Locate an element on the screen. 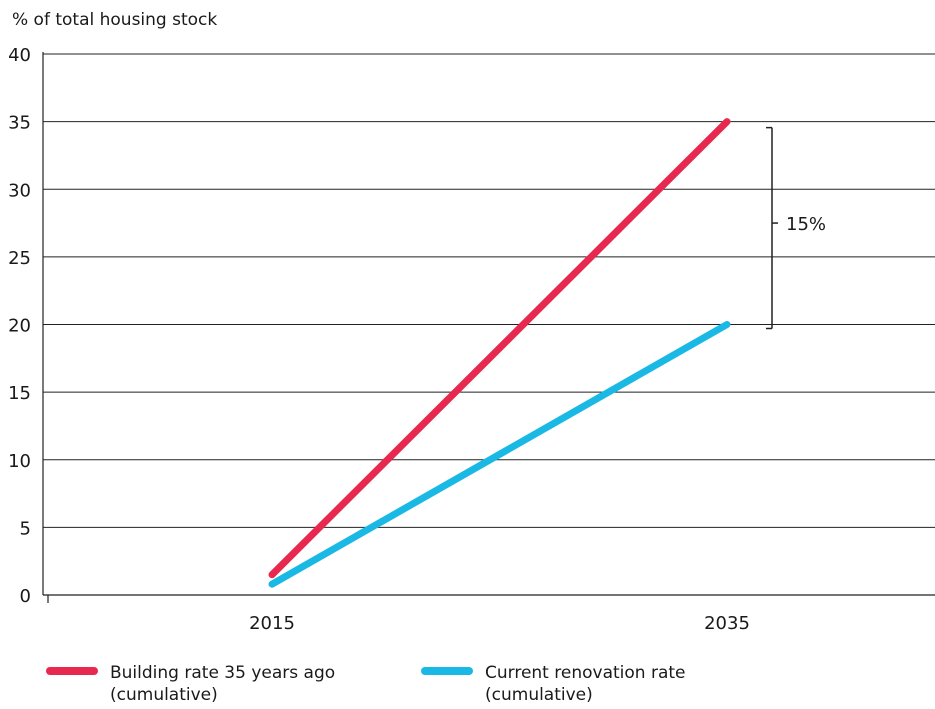  x-tick-label: 2015 is located at coordinates (272, 623).